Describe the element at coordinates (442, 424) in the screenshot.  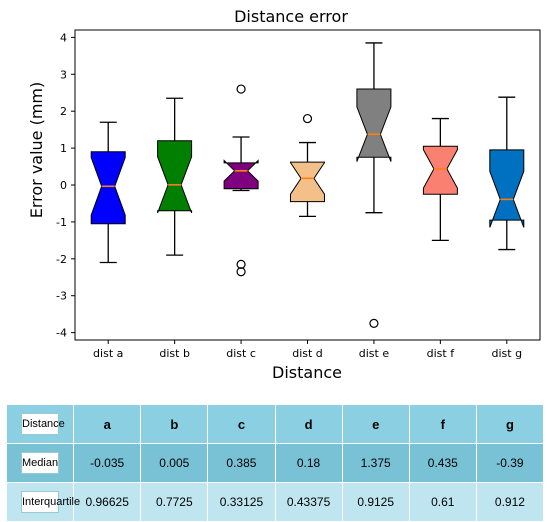
I see `table-header-cell: f` at that location.